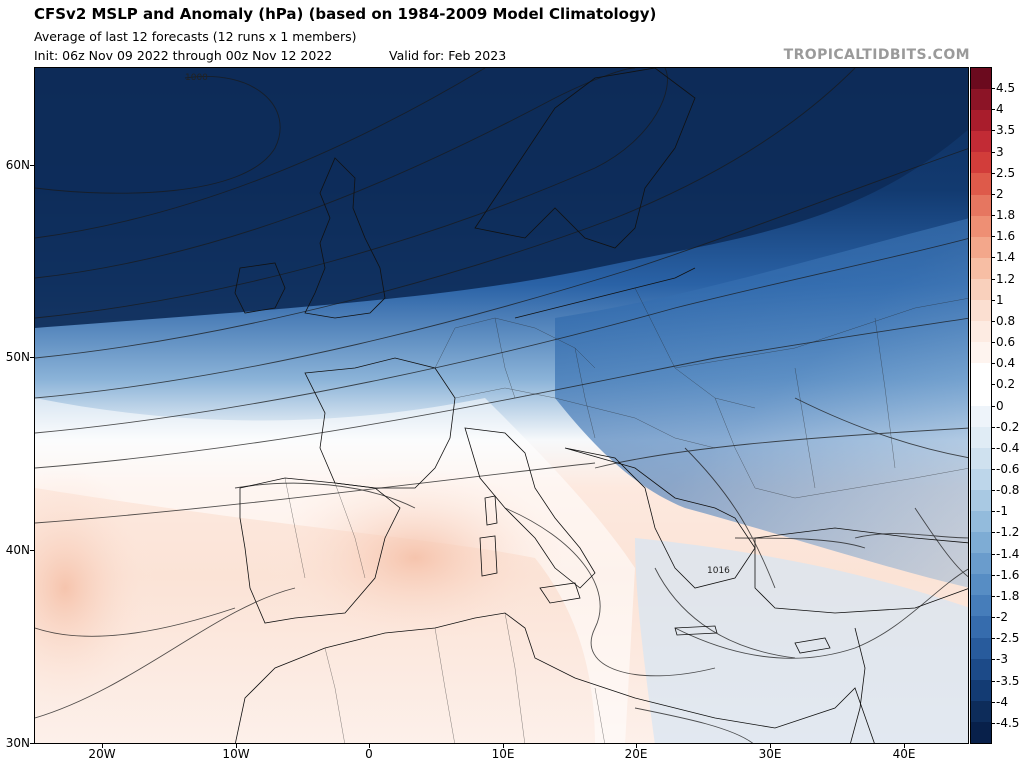 The width and height of the screenshot is (1024, 763). What do you see at coordinates (605, 293) in the screenshot?
I see `baltic-coast` at bounding box center [605, 293].